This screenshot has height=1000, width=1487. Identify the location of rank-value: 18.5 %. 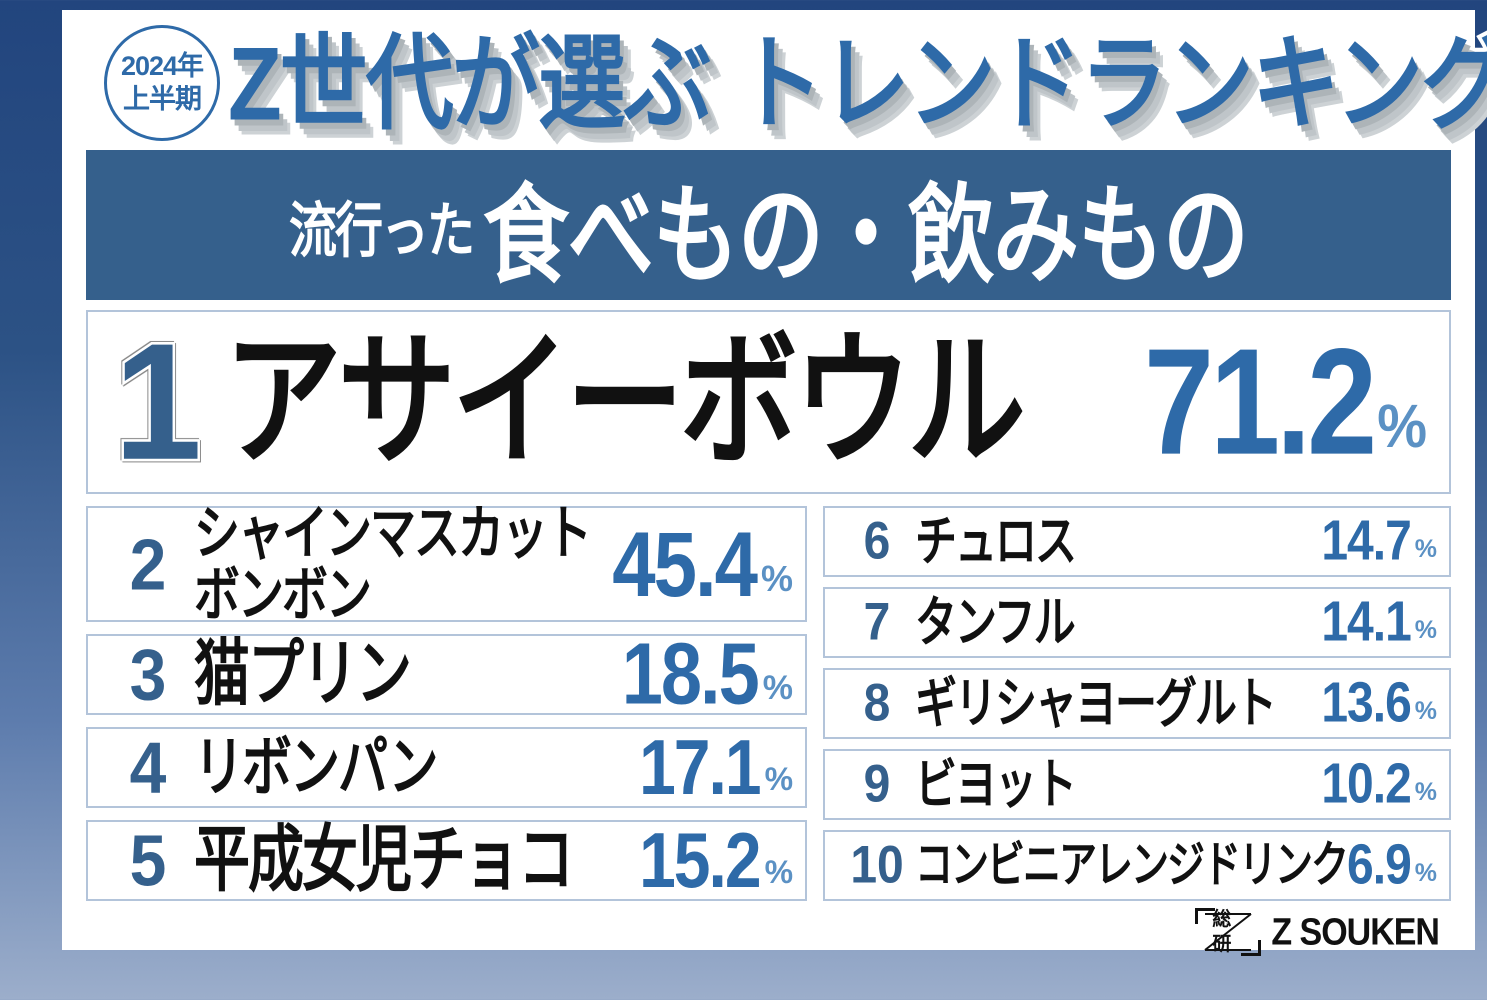
(708, 673).